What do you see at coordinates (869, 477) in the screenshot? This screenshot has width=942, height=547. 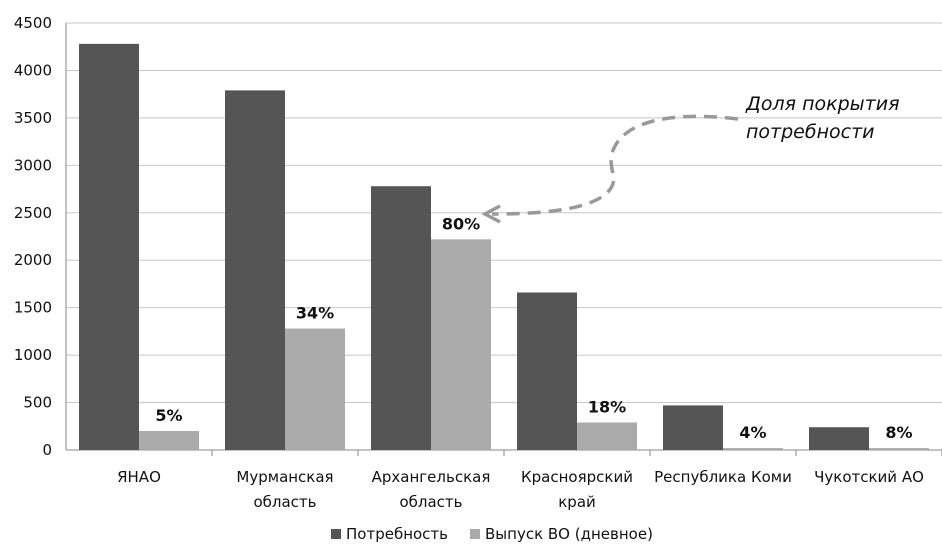 I see `category-label: Чукотский АО` at bounding box center [869, 477].